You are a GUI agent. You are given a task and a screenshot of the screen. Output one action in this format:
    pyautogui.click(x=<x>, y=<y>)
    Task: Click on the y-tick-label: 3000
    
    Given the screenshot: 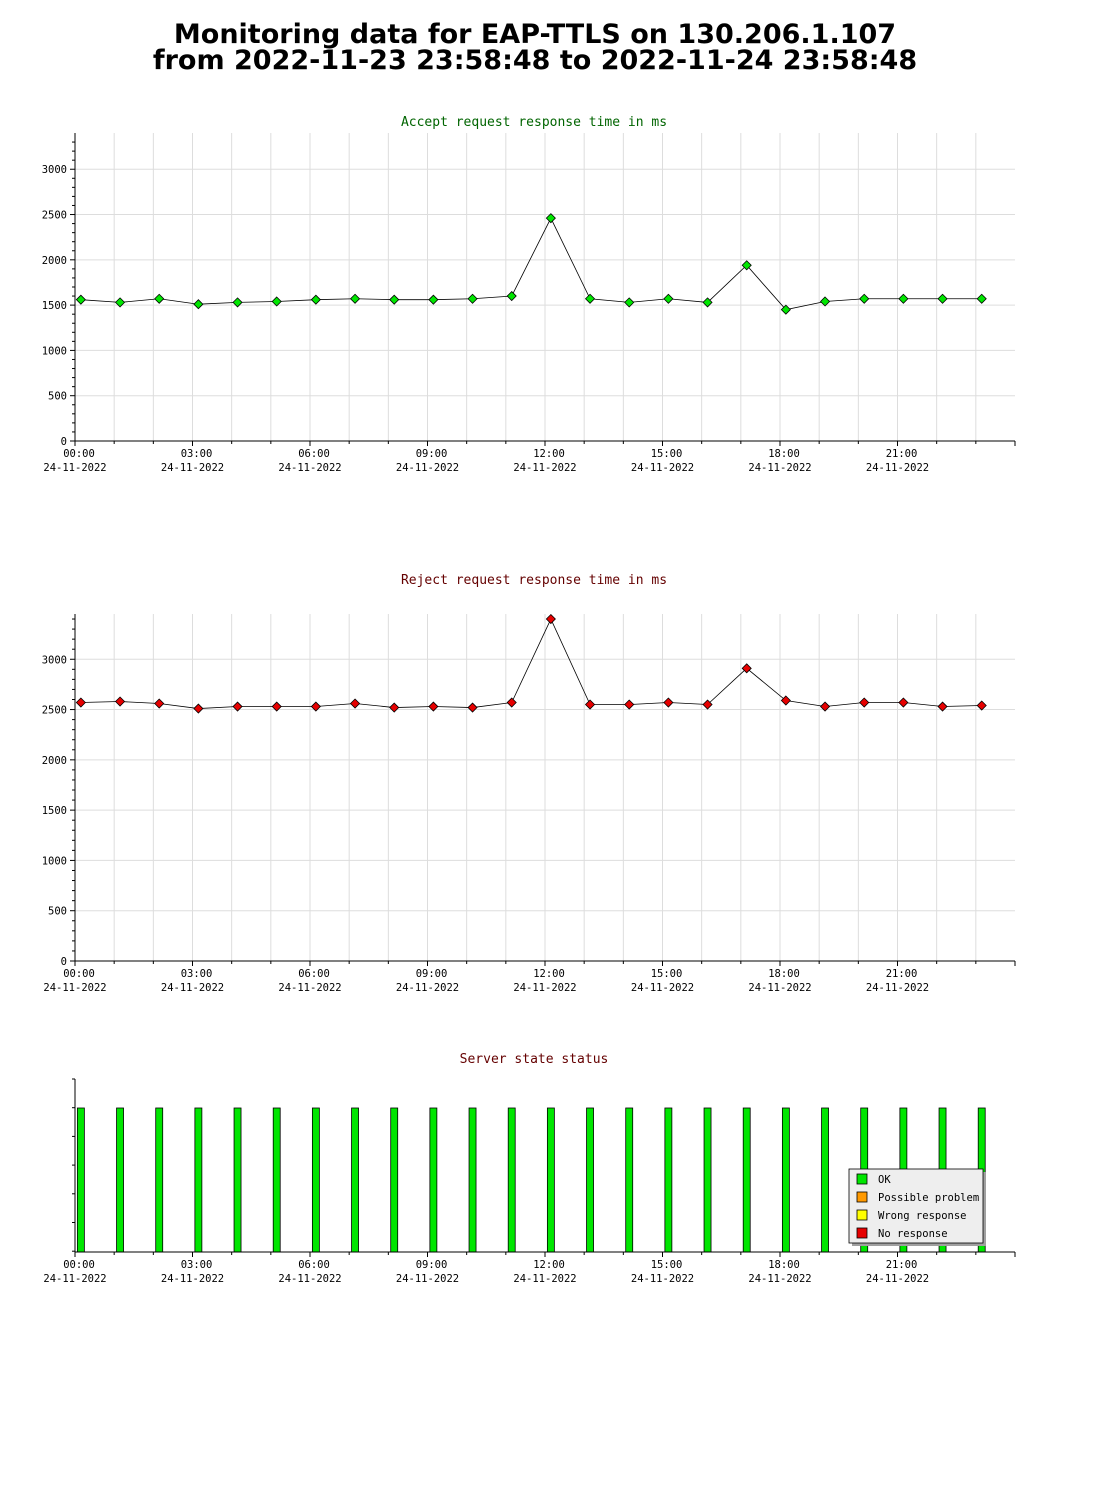 What is the action you would take?
    pyautogui.click(x=54, y=170)
    